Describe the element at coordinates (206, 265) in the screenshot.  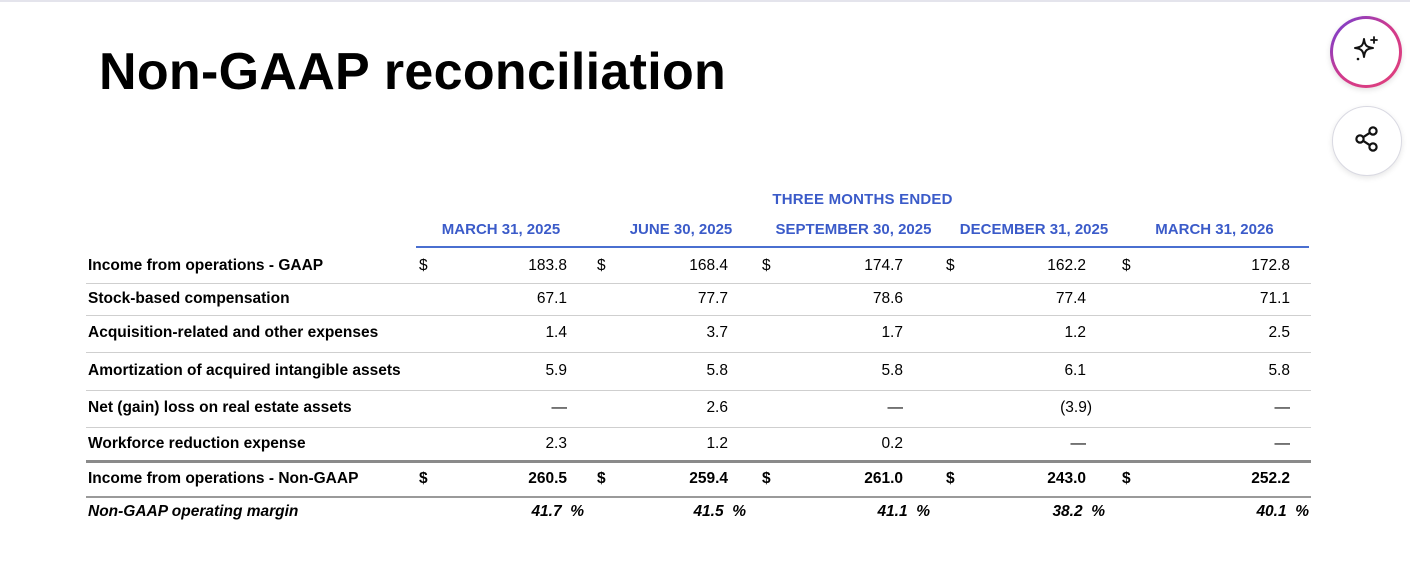
I see `row-label: Income from operations - GAAP` at that location.